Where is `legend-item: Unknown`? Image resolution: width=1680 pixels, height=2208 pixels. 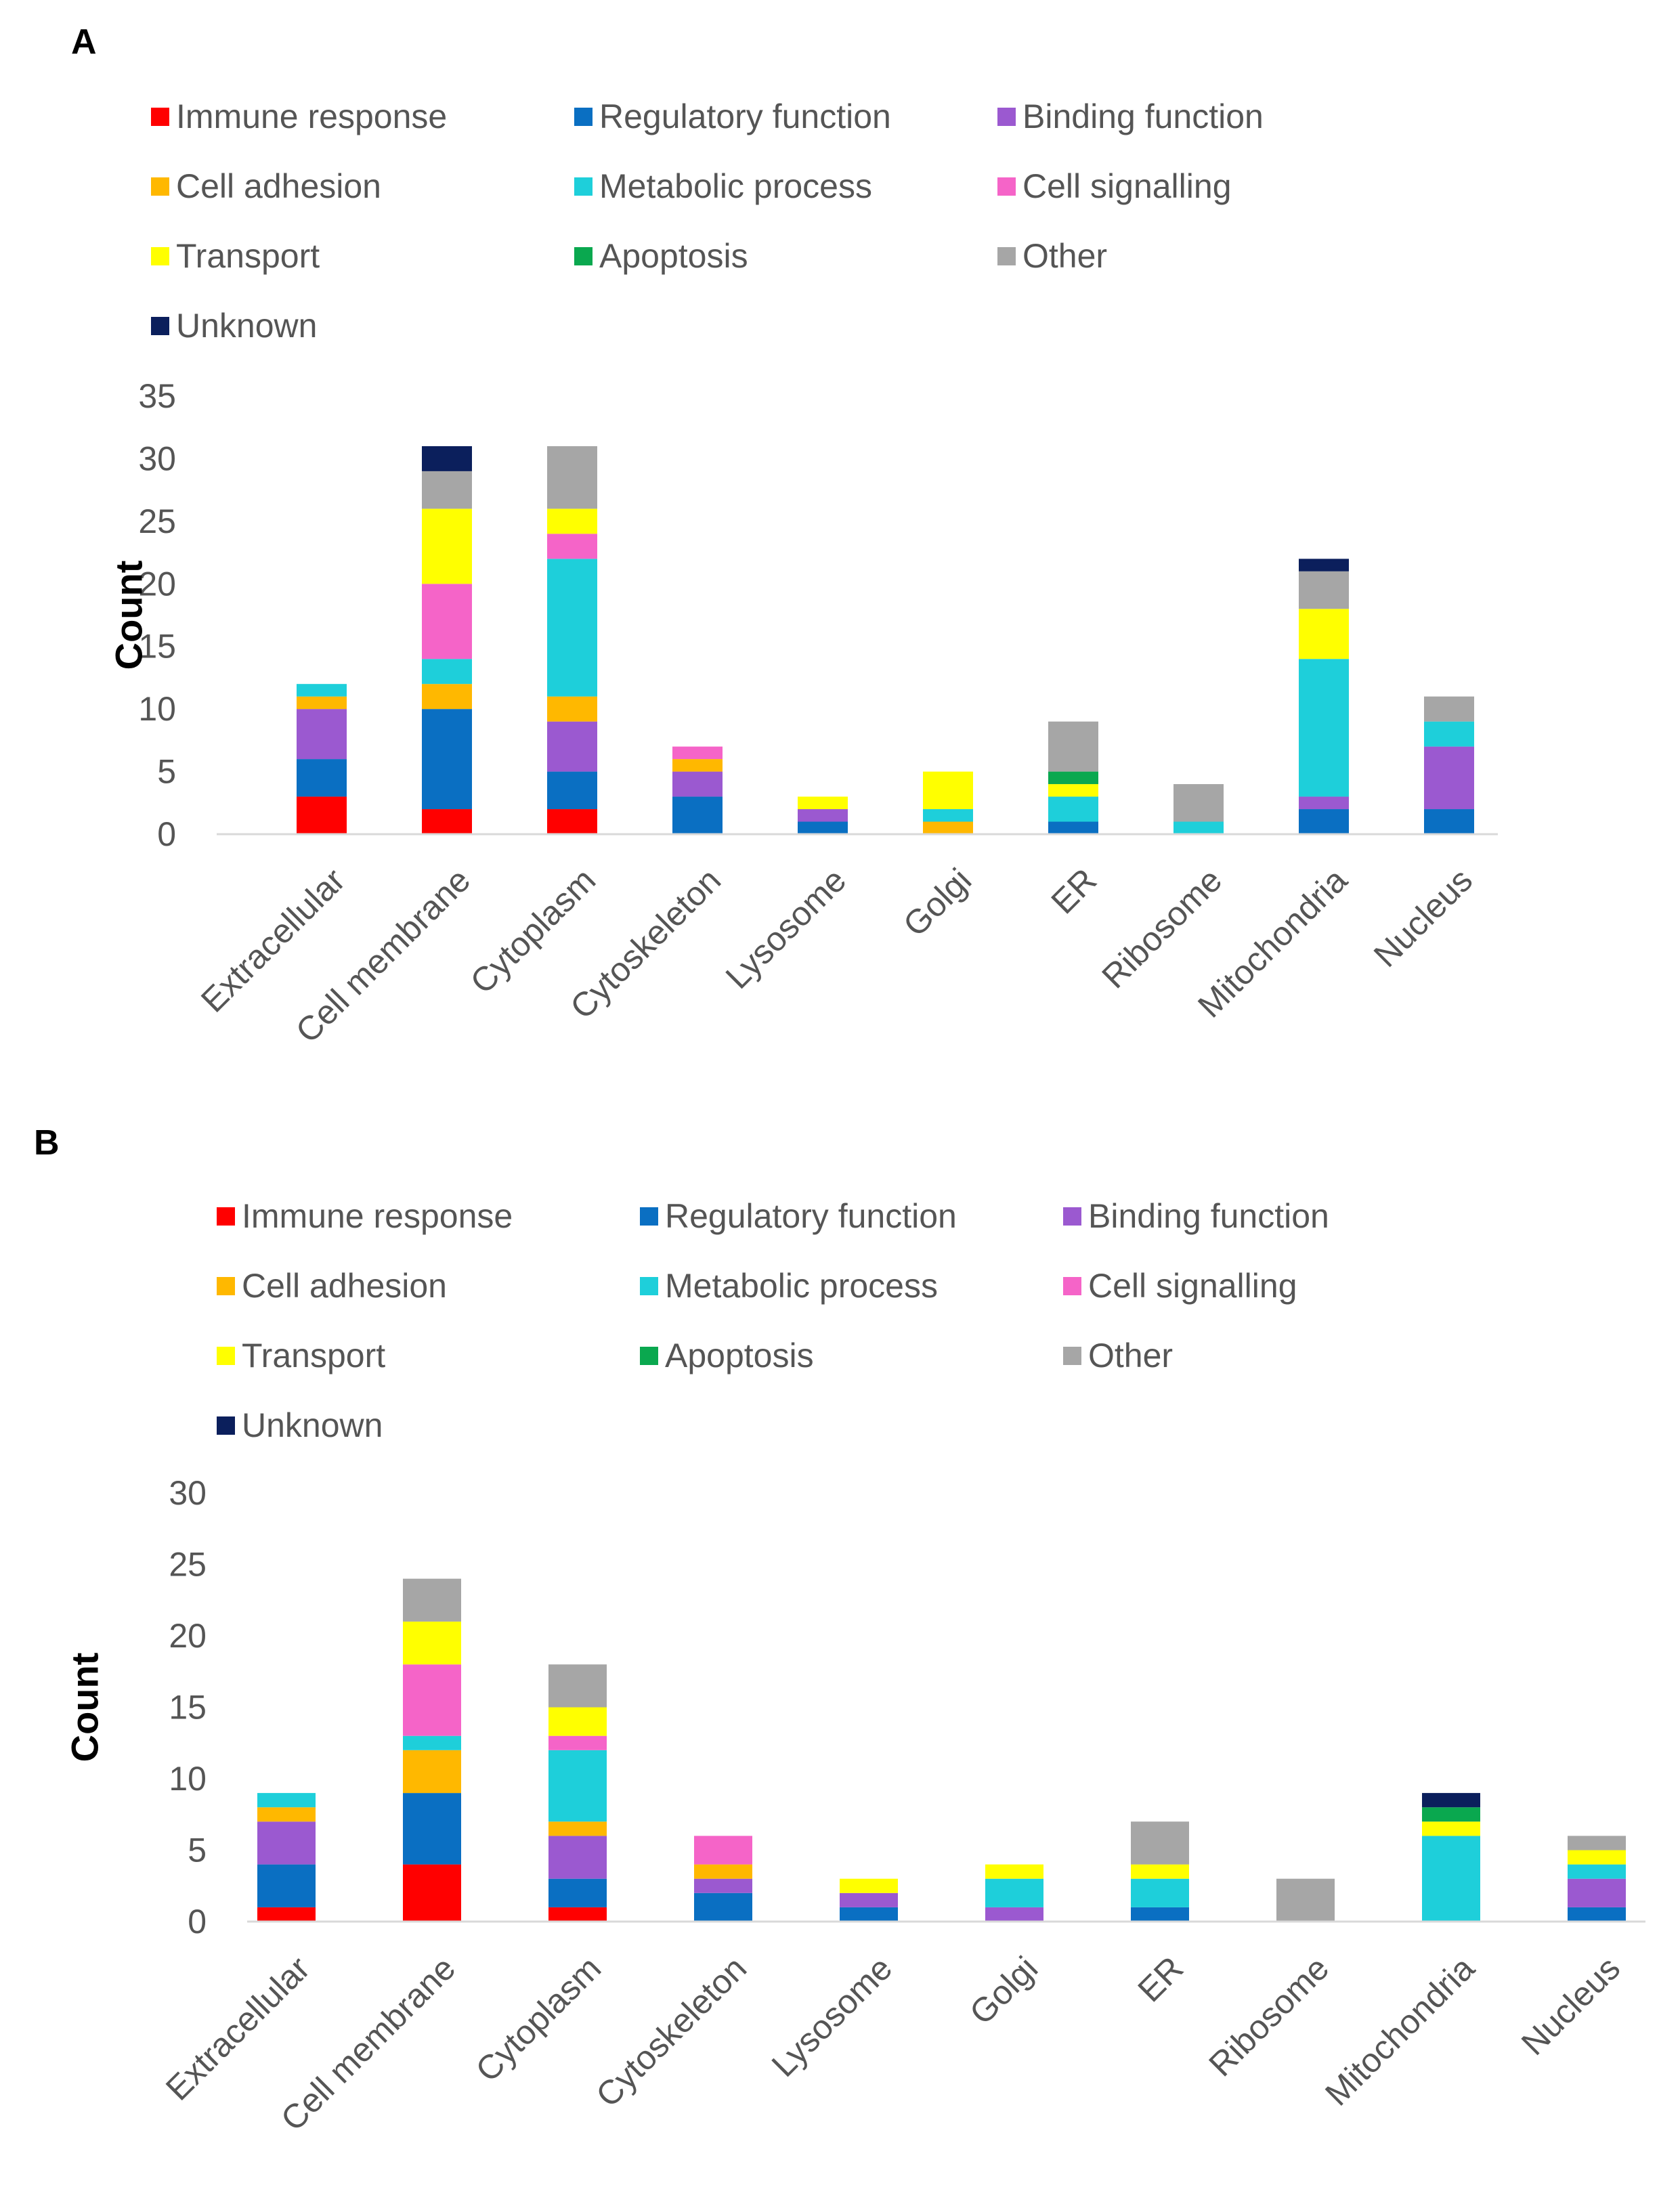 legend-item: Unknown is located at coordinates (300, 1425).